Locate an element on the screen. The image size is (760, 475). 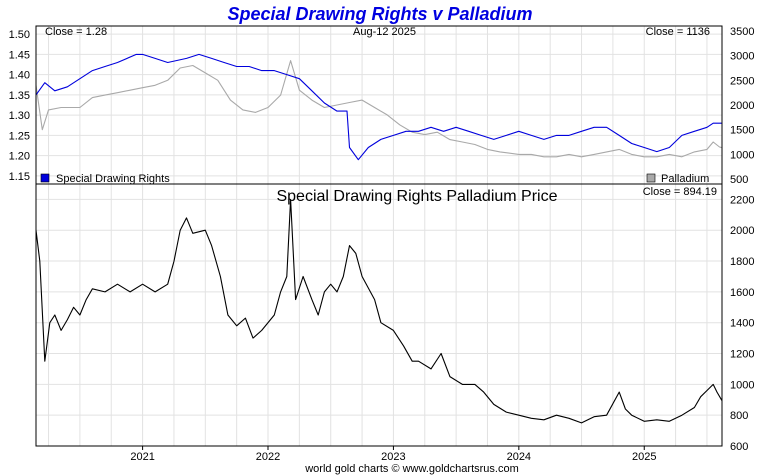
x-tick-label: 2025 is located at coordinates (644, 457).